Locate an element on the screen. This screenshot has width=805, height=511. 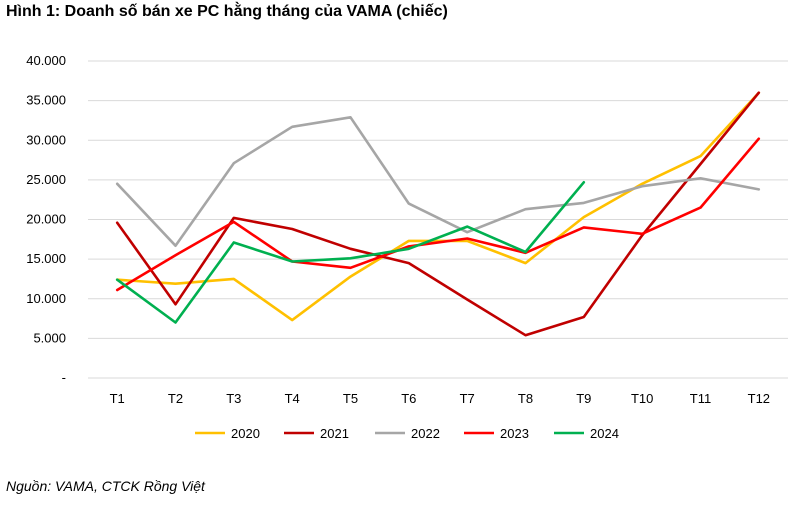
x-tick-label: T3 is located at coordinates (233, 398).